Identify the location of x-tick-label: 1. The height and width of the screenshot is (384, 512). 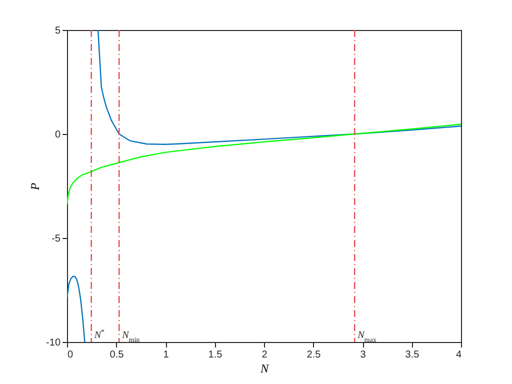
(166, 355).